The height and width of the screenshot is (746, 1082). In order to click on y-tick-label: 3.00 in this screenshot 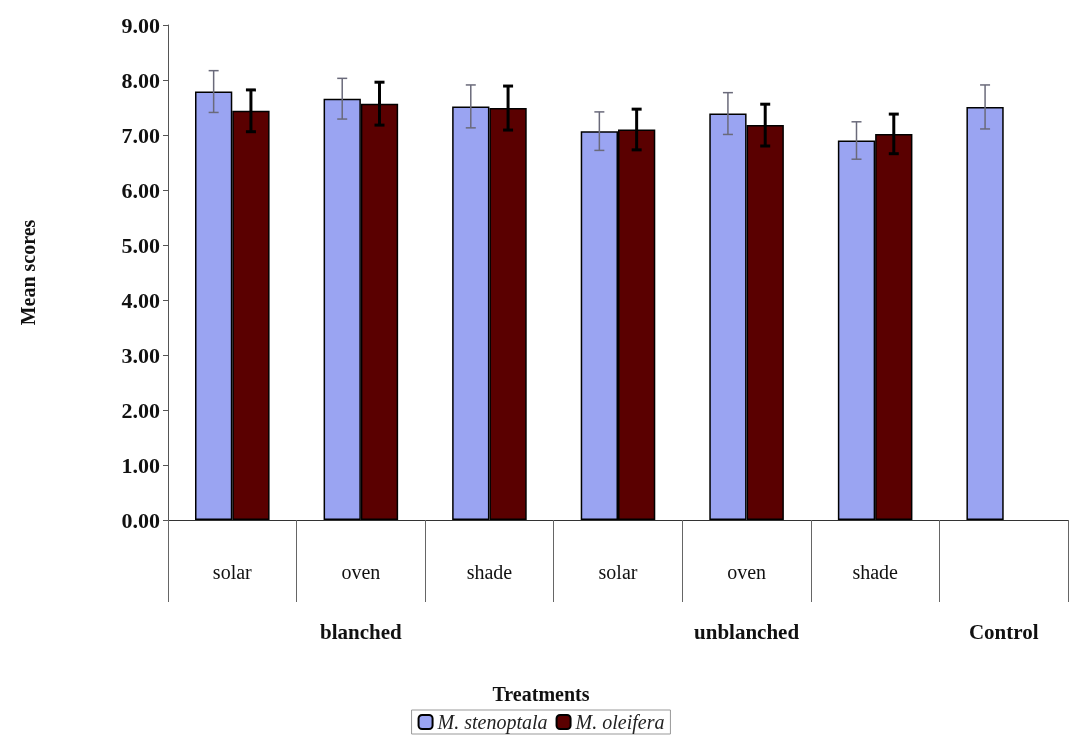, I will do `click(140, 355)`.